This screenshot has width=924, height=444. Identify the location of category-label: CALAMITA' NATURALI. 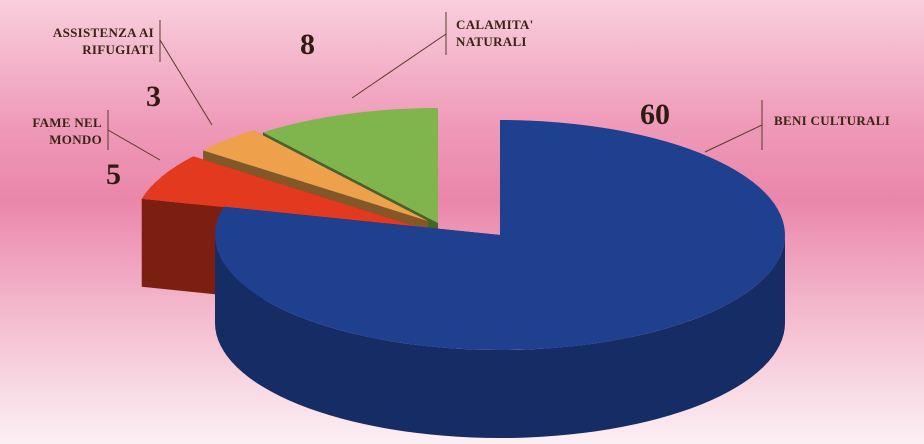
(495, 33).